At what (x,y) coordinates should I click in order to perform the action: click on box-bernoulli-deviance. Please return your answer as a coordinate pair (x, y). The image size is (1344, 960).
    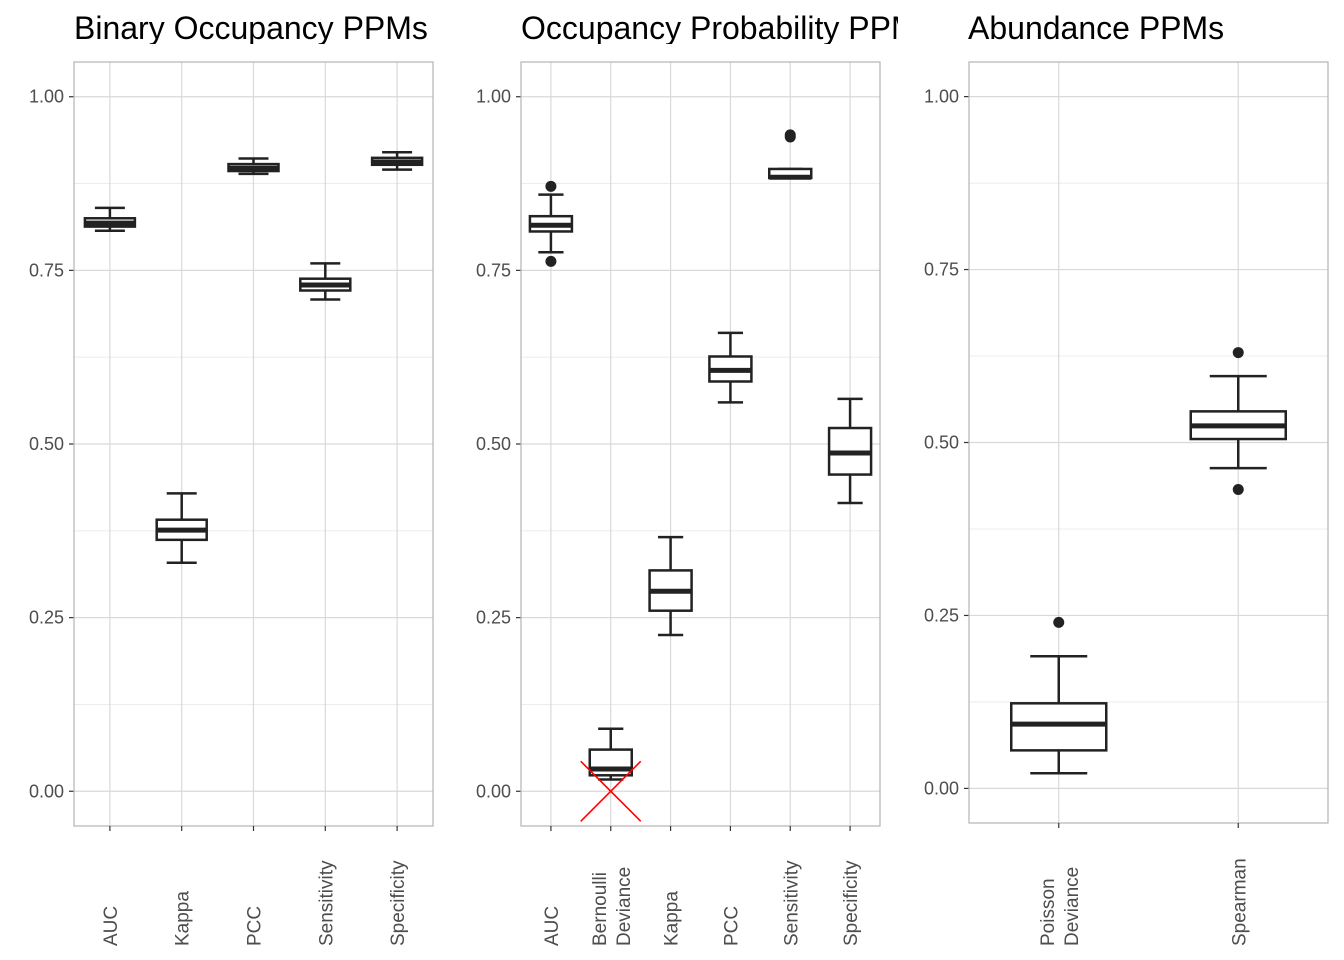
    Looking at the image, I should click on (610, 754).